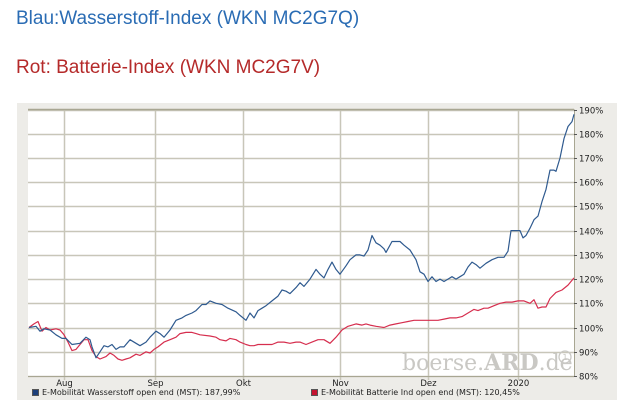  Describe the element at coordinates (292, 384) in the screenshot. I see `x-axis-ticks: Aug Sep Okt Nov Dez 2020` at that location.